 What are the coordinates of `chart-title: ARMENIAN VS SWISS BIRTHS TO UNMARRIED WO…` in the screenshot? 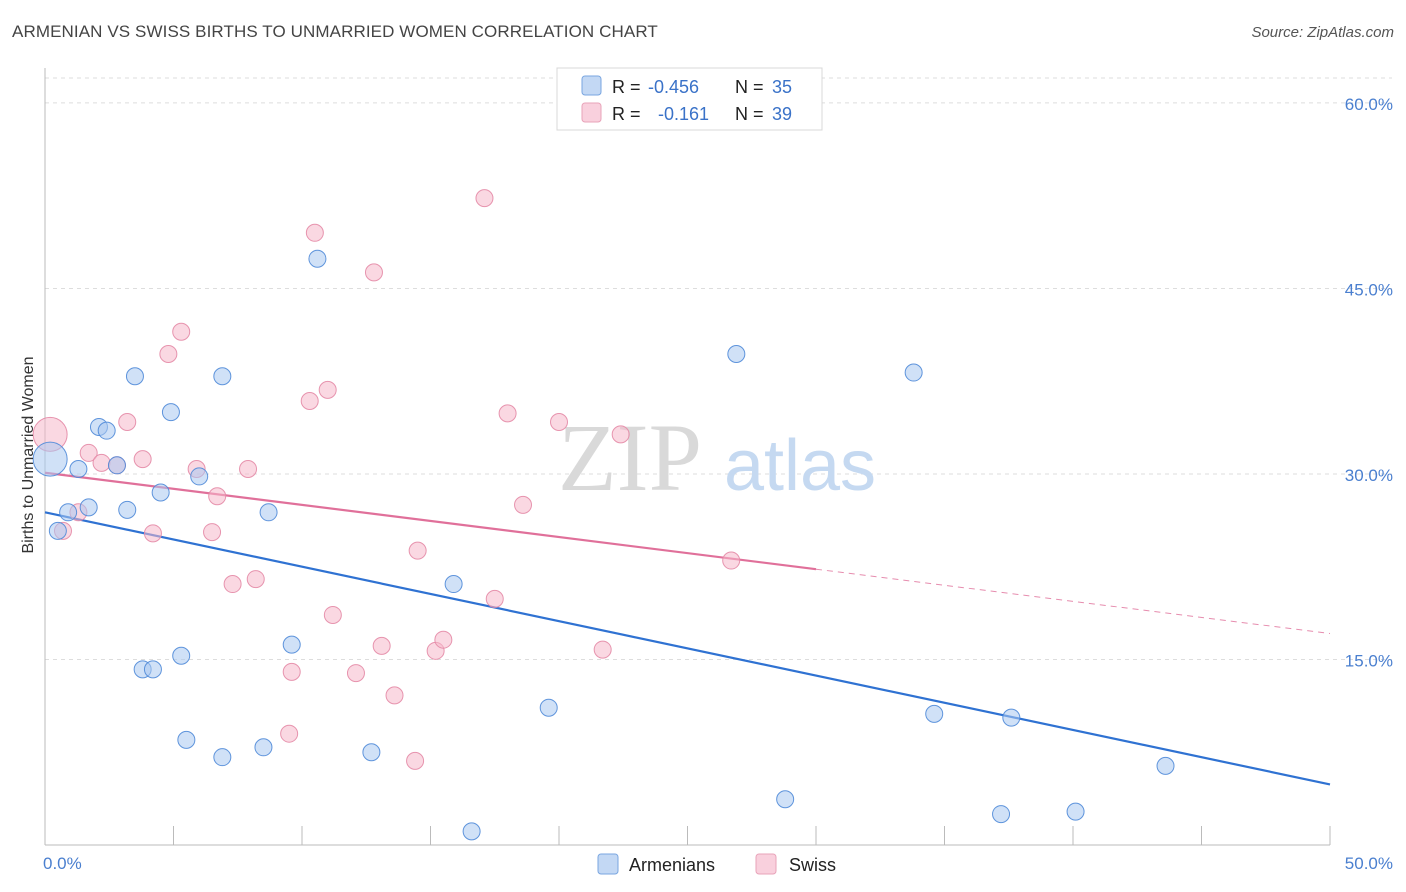 It's located at (335, 31).